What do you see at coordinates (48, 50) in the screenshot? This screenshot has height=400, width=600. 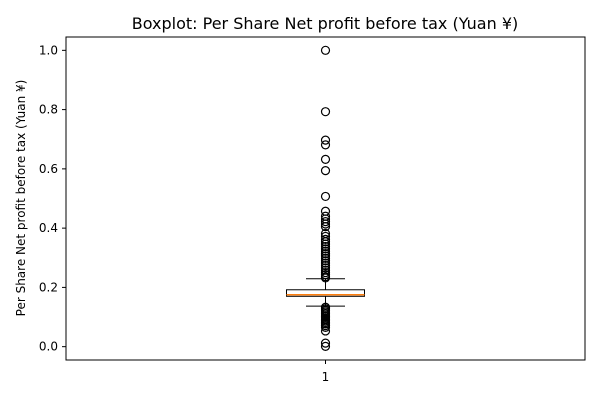 I see `y-tick-label: 1.0` at bounding box center [48, 50].